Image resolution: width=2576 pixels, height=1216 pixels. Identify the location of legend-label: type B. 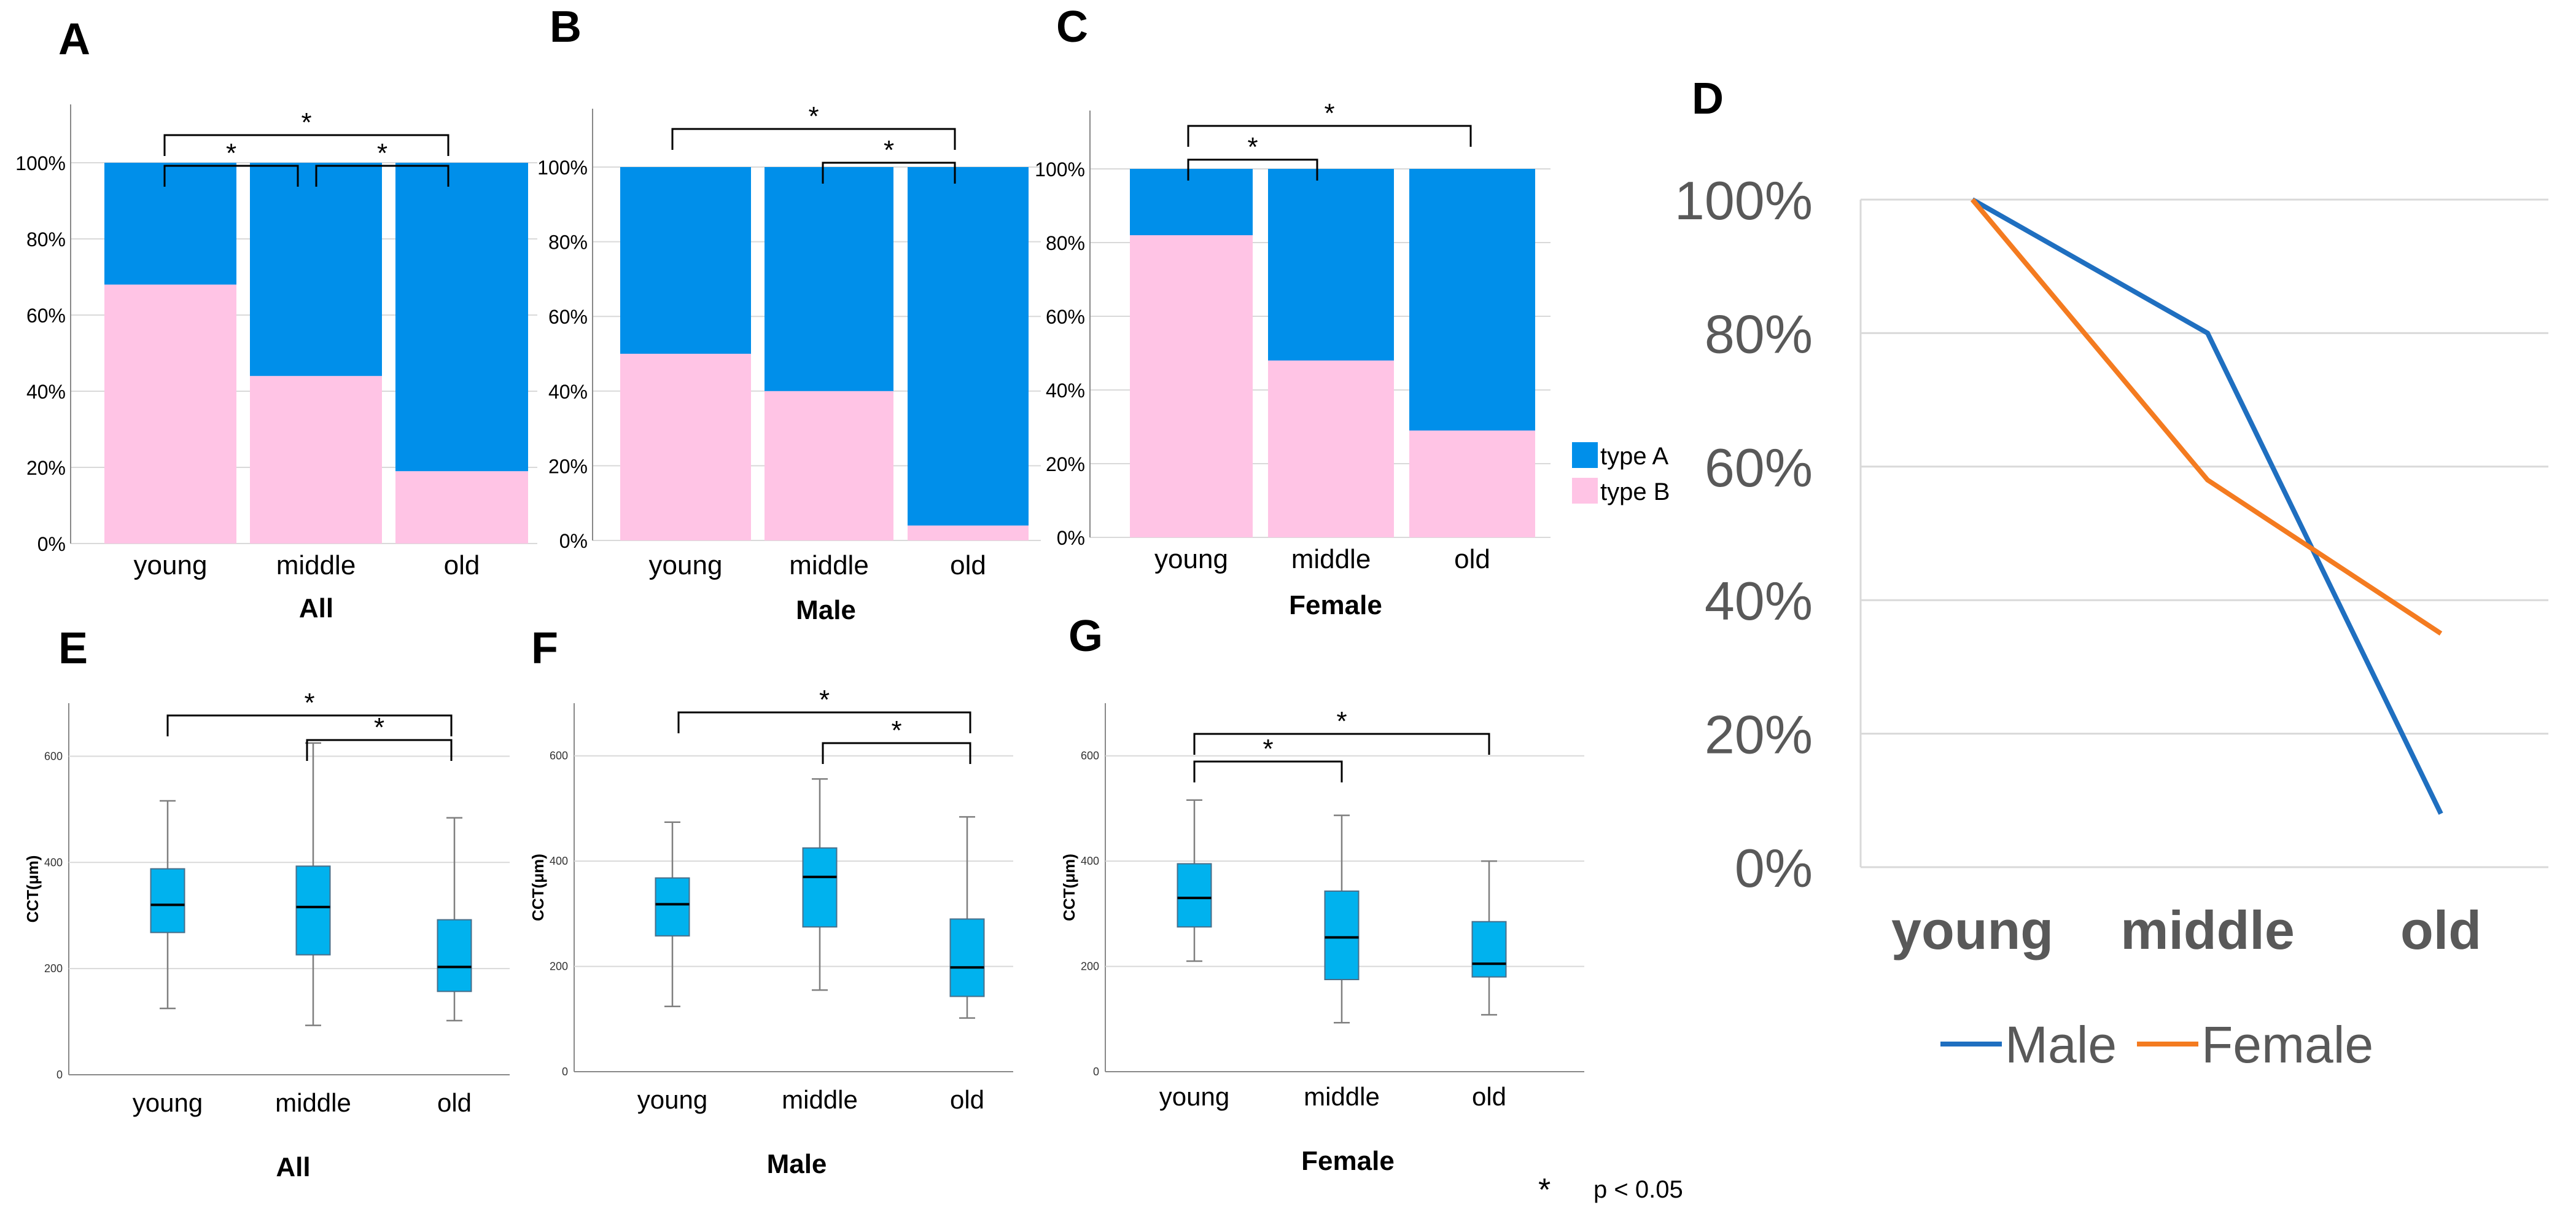
(1635, 491).